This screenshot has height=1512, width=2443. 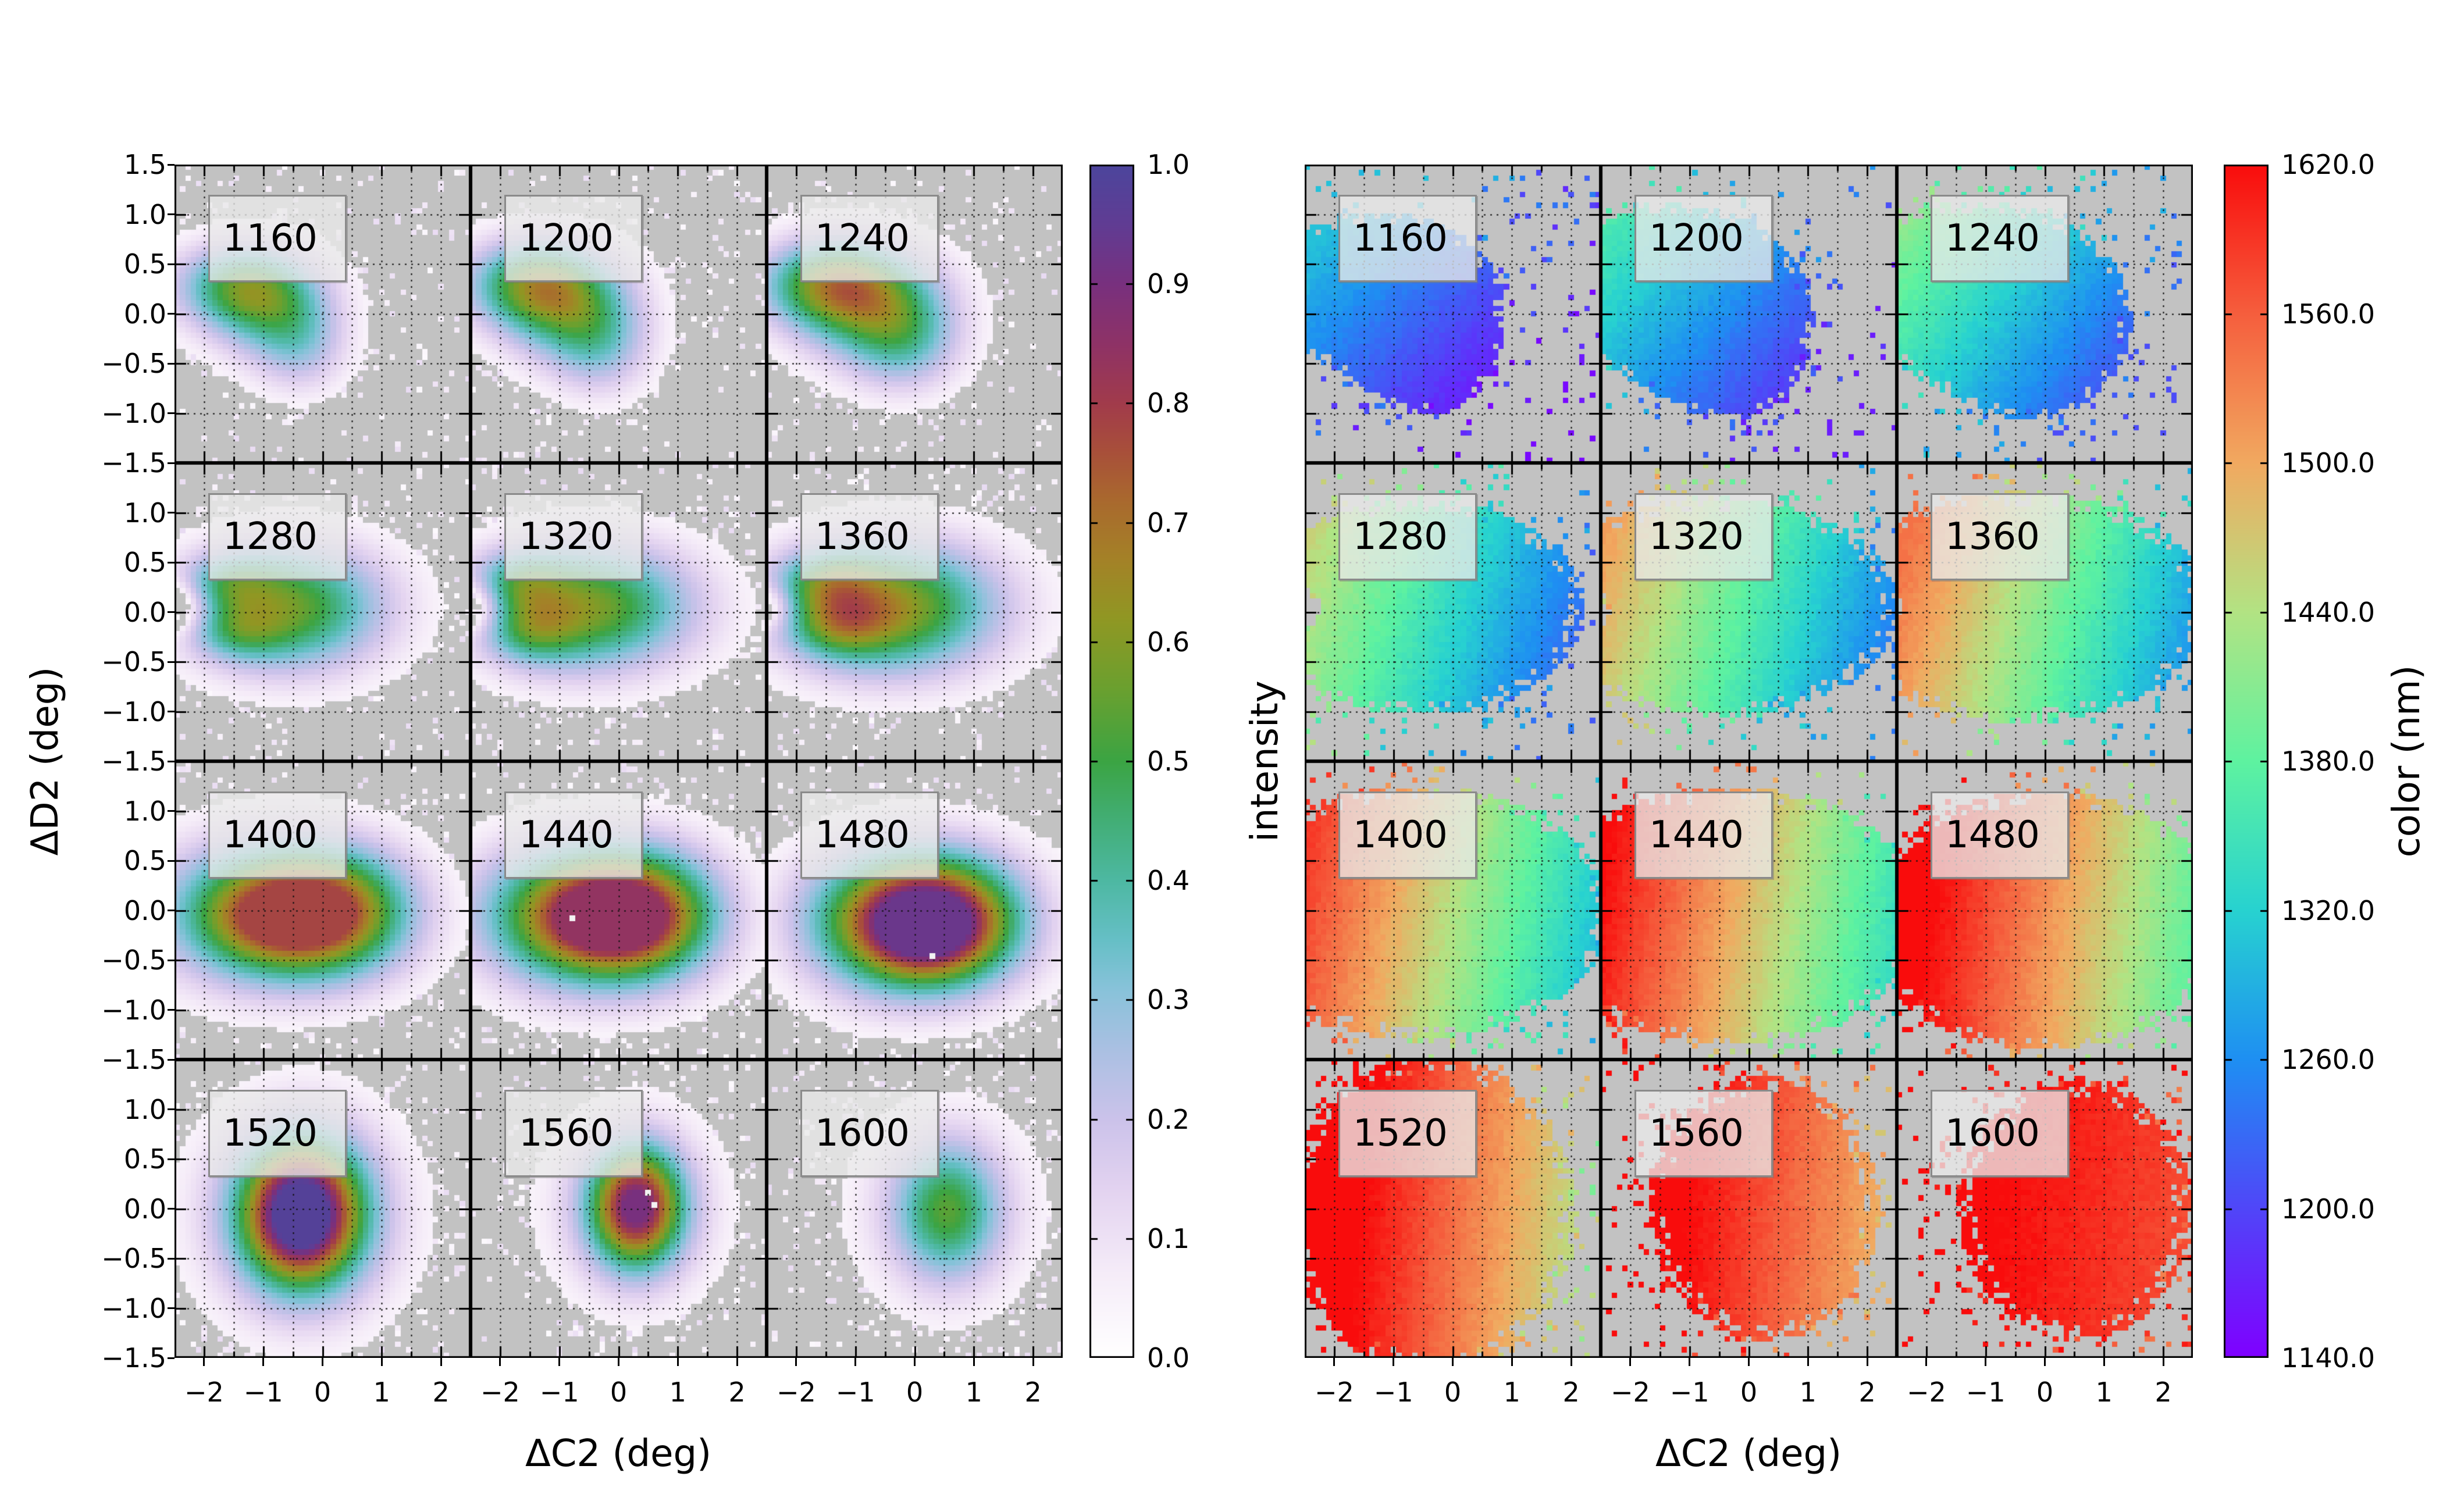 I want to click on color-colorbar-tick-label: 1320.0, so click(x=2328, y=910).